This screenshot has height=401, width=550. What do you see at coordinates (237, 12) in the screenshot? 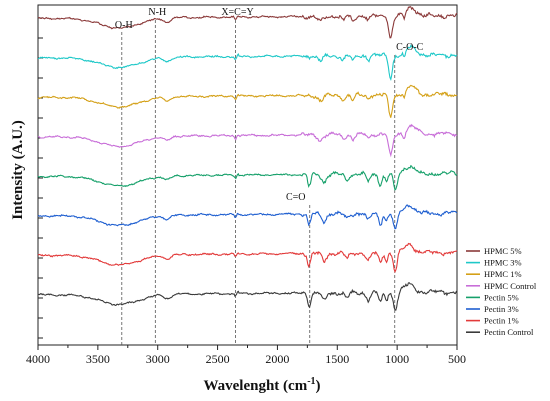
I see `annotation-label: X=C=Y` at bounding box center [237, 12].